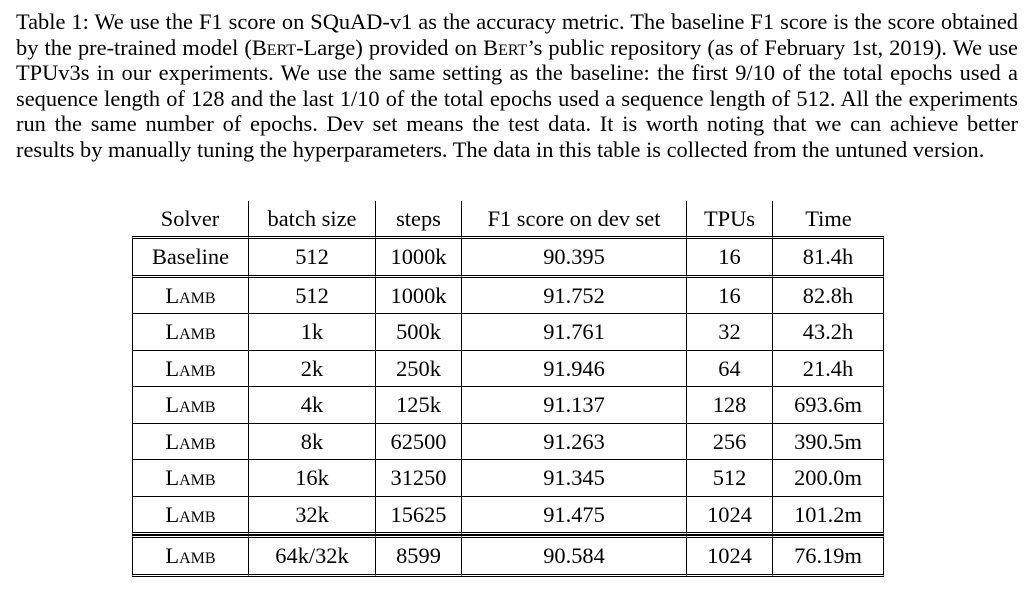  I want to click on lamb-row: Lamb 16k 31250 91.345 512 200.0m, so click(508, 477).